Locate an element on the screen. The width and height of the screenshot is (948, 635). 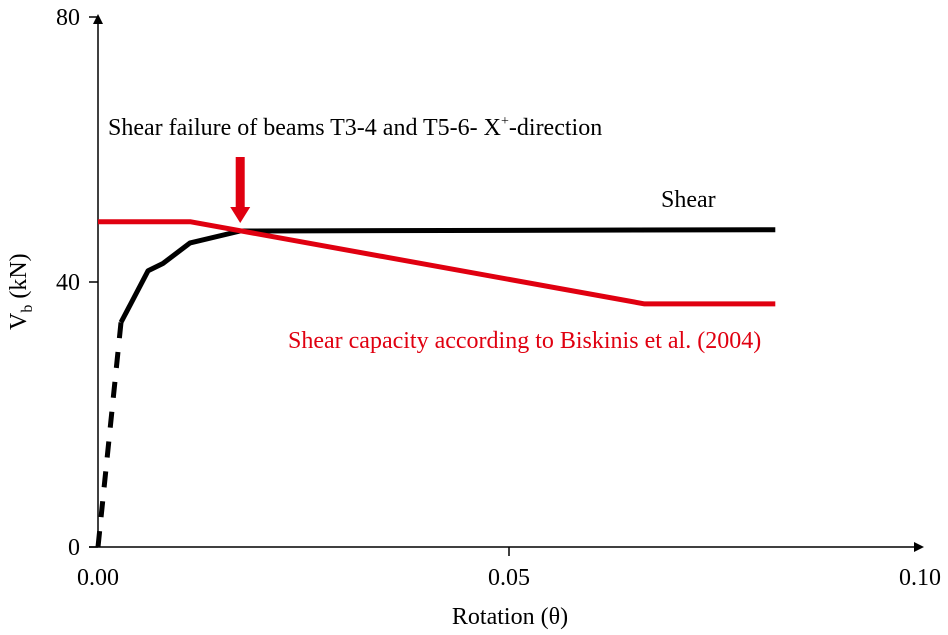
x-ticks: 0.00 0.05 0.10 is located at coordinates (509, 569).